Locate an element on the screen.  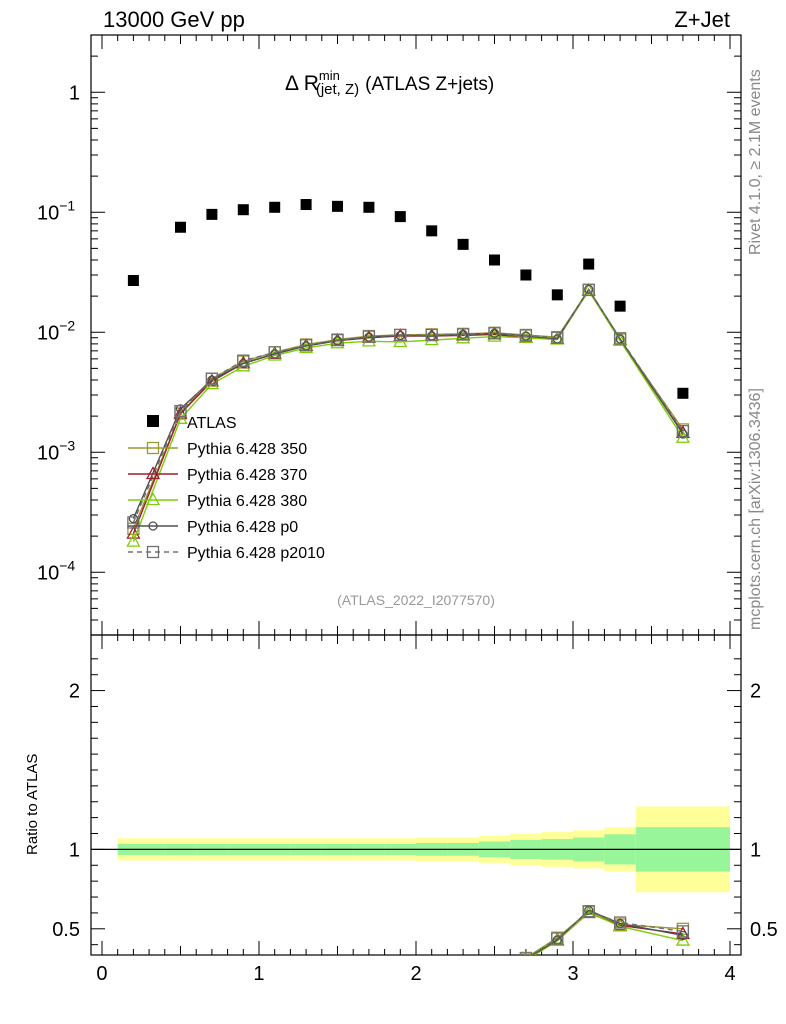
y-tick-label-ratio-right: 2 is located at coordinates (755, 692).